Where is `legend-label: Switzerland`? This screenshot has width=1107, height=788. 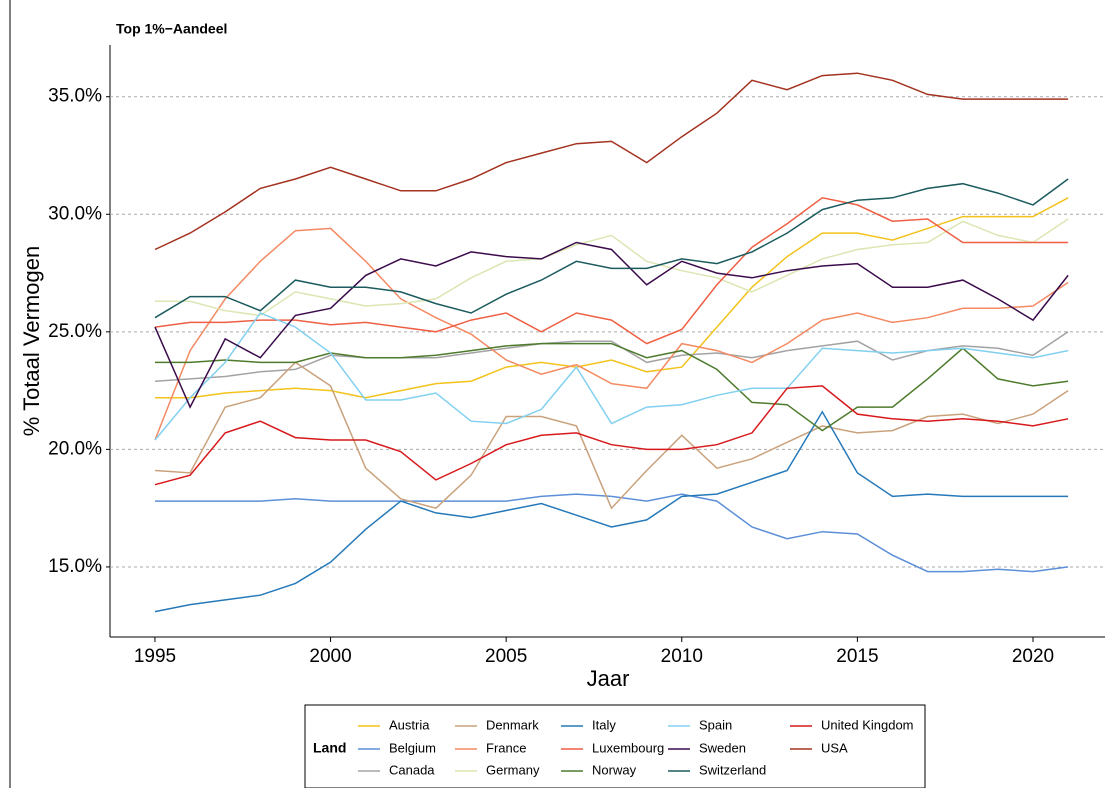 legend-label: Switzerland is located at coordinates (732, 769).